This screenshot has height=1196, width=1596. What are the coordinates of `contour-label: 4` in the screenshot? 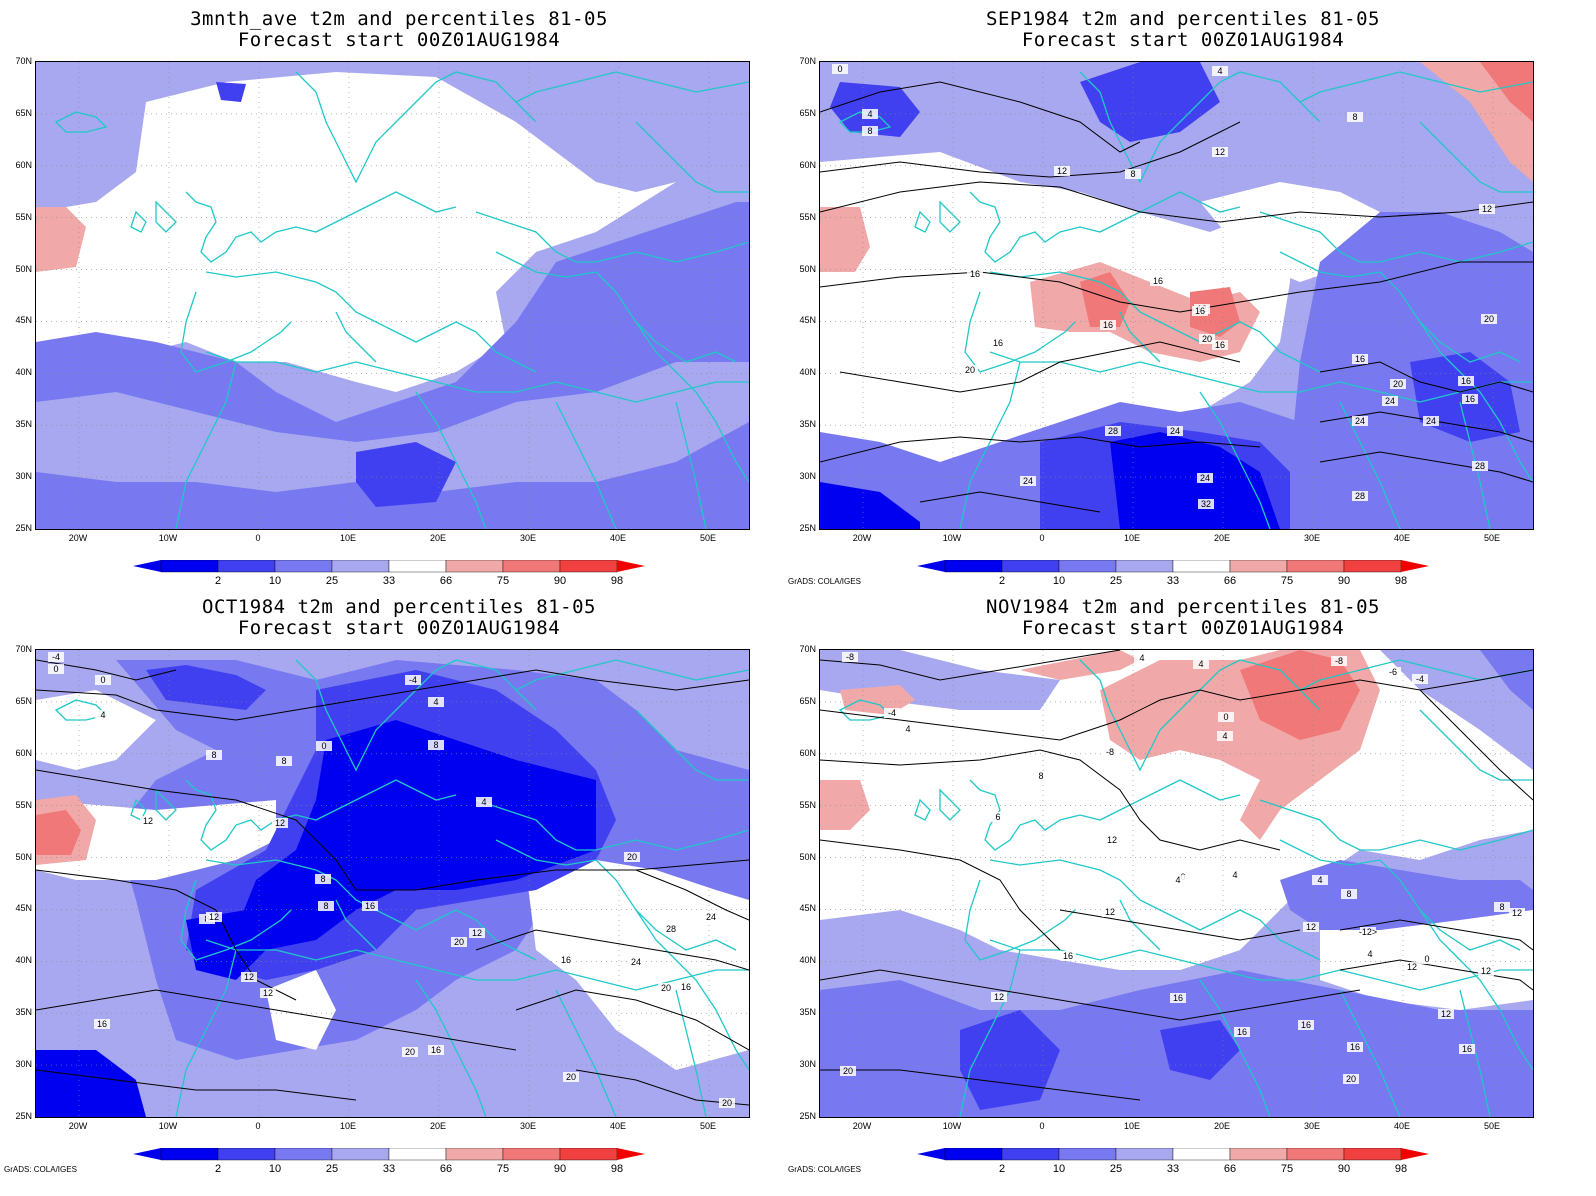 It's located at (1177, 880).